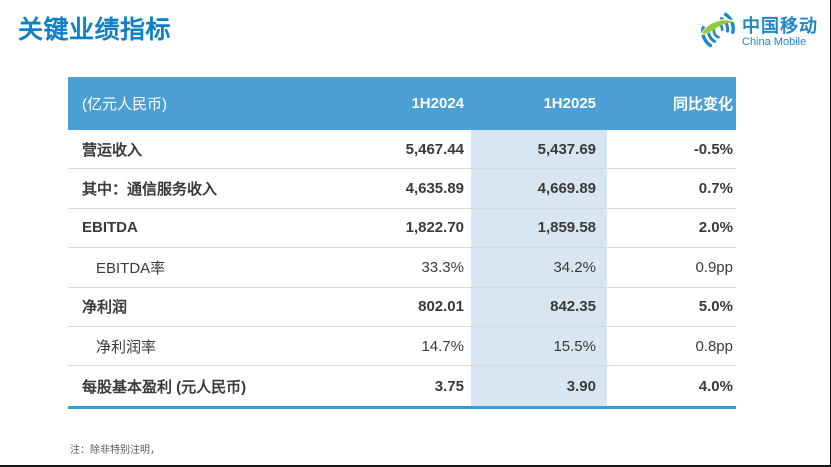 This screenshot has width=831, height=467. I want to click on table-row: 每股基本盈利 (元人民币) 3.75 3.90 4.0%, so click(402, 386).